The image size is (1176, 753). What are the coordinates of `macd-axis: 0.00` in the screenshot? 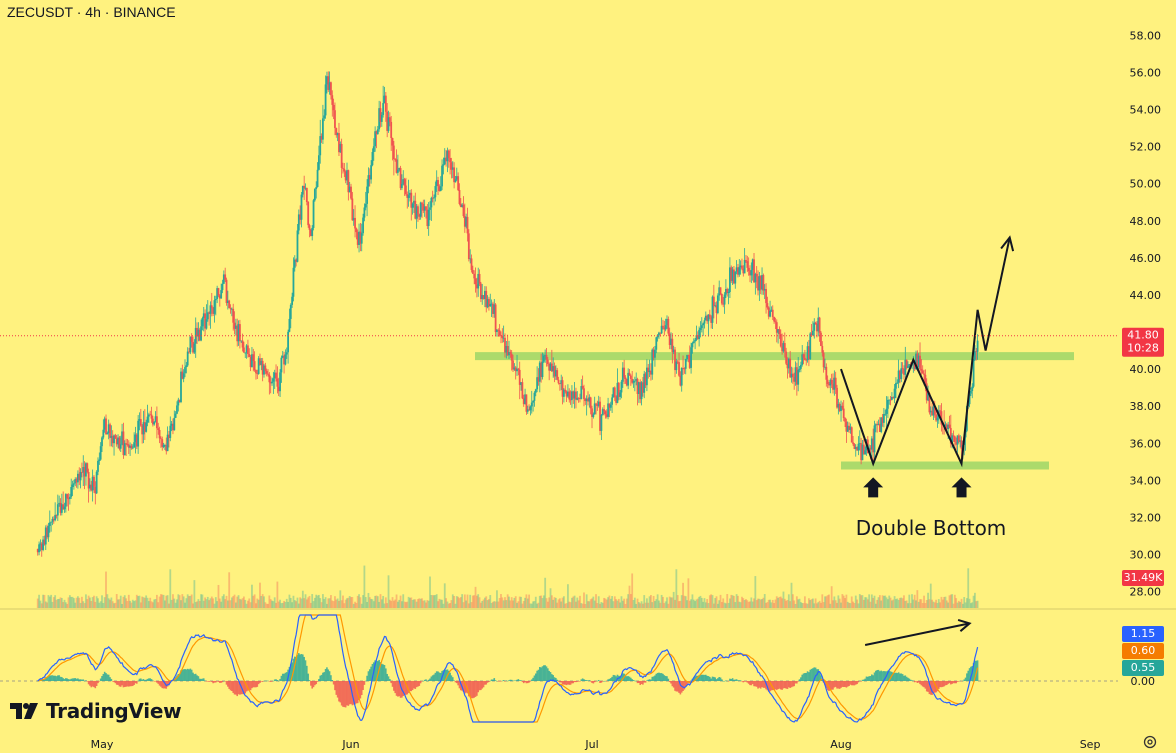 It's located at (1143, 681).